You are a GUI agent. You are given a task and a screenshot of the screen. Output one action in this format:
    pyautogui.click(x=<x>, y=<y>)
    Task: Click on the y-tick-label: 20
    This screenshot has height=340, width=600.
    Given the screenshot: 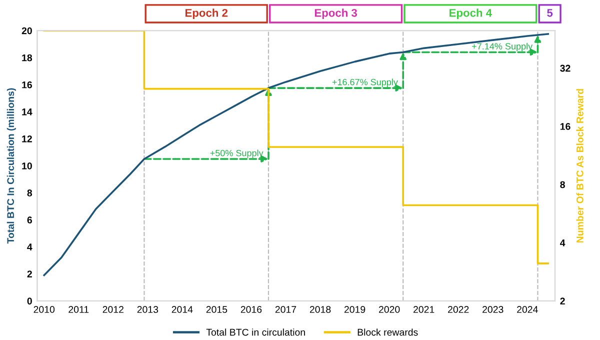 What is the action you would take?
    pyautogui.click(x=27, y=30)
    